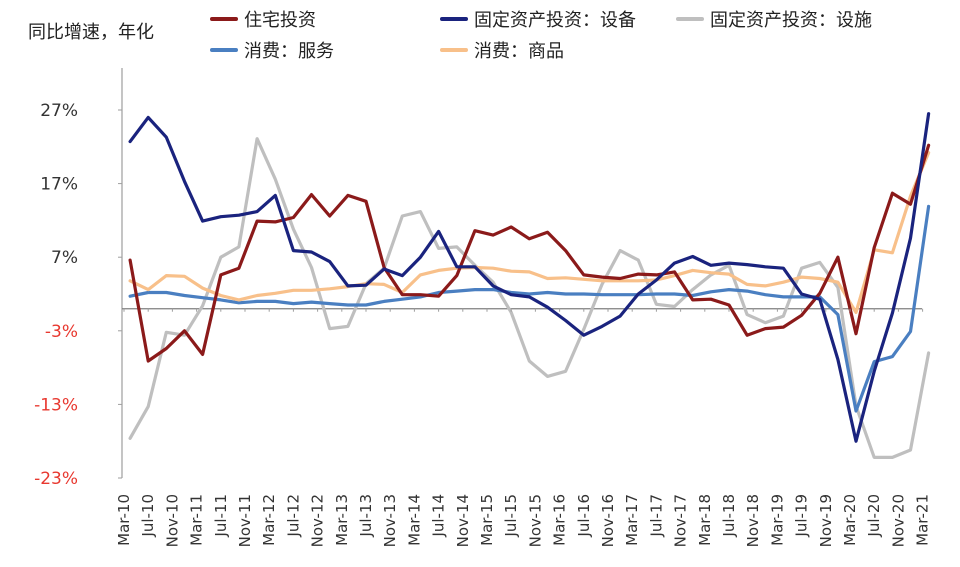  Describe the element at coordinates (56, 405) in the screenshot. I see `y-tick-label: -13%` at that location.